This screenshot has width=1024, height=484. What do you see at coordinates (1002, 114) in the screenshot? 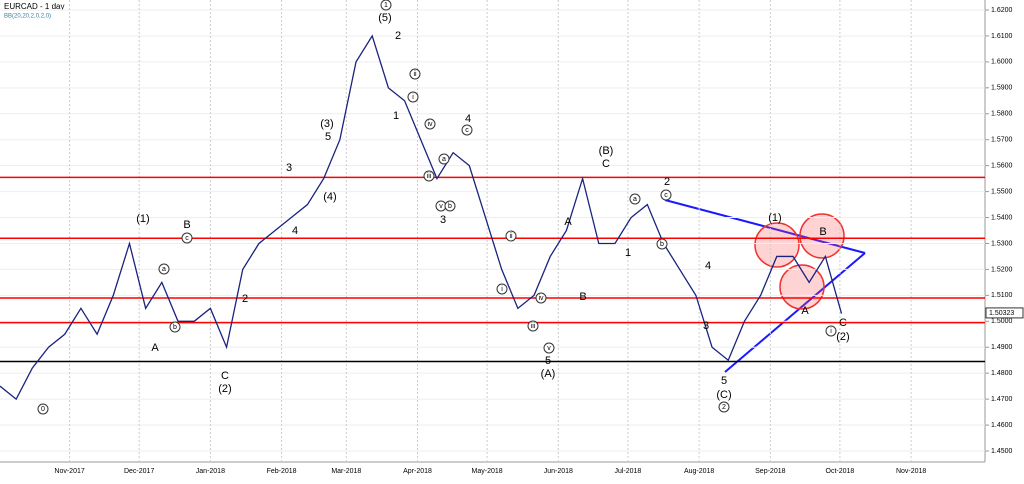
I see `y-tick-label: 1.5800` at bounding box center [1002, 114].